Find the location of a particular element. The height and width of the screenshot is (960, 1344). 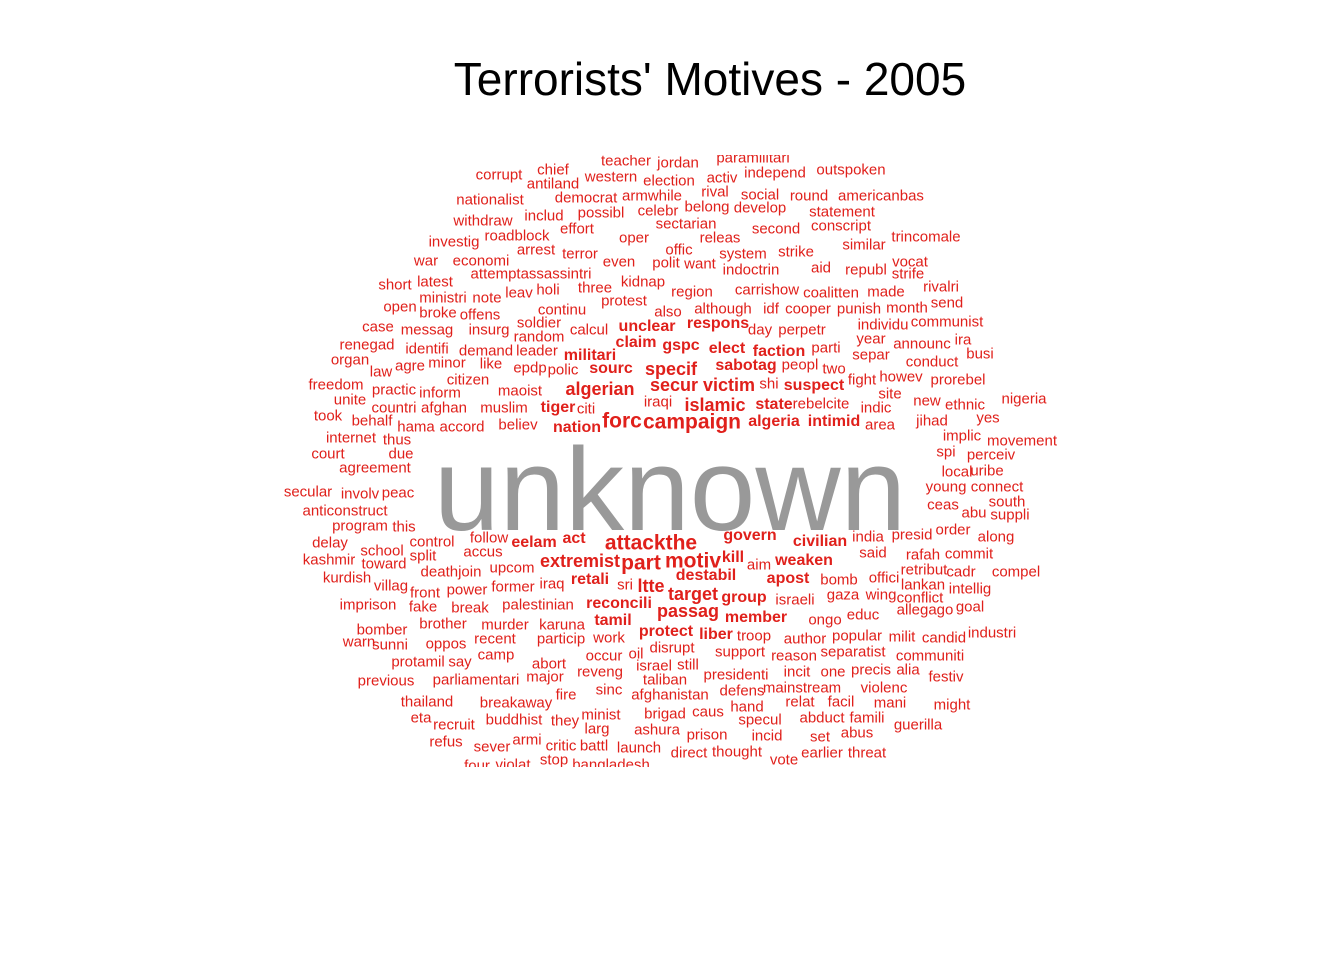

word-want: want is located at coordinates (700, 264).